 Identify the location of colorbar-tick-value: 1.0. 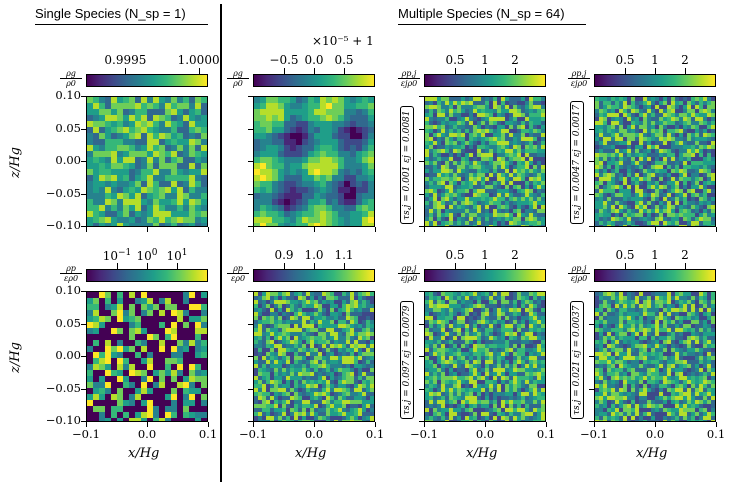
(314, 255).